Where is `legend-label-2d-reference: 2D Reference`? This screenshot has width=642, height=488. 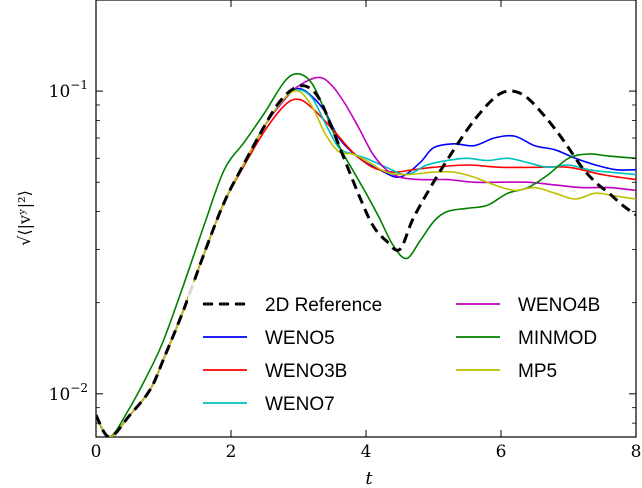
legend-label-2d-reference: 2D Reference is located at coordinates (323, 305).